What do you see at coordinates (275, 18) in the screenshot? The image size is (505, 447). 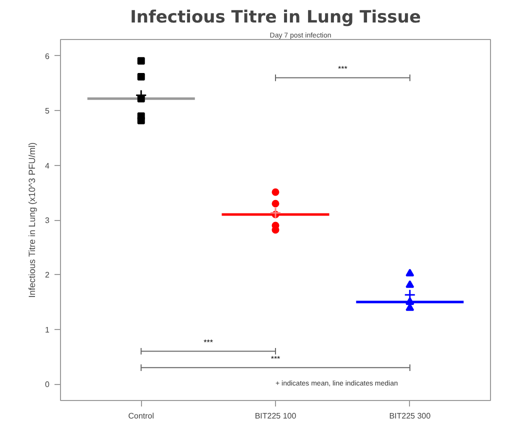 I see `chart-title: Infectious Titre in Lung Tissue` at bounding box center [275, 18].